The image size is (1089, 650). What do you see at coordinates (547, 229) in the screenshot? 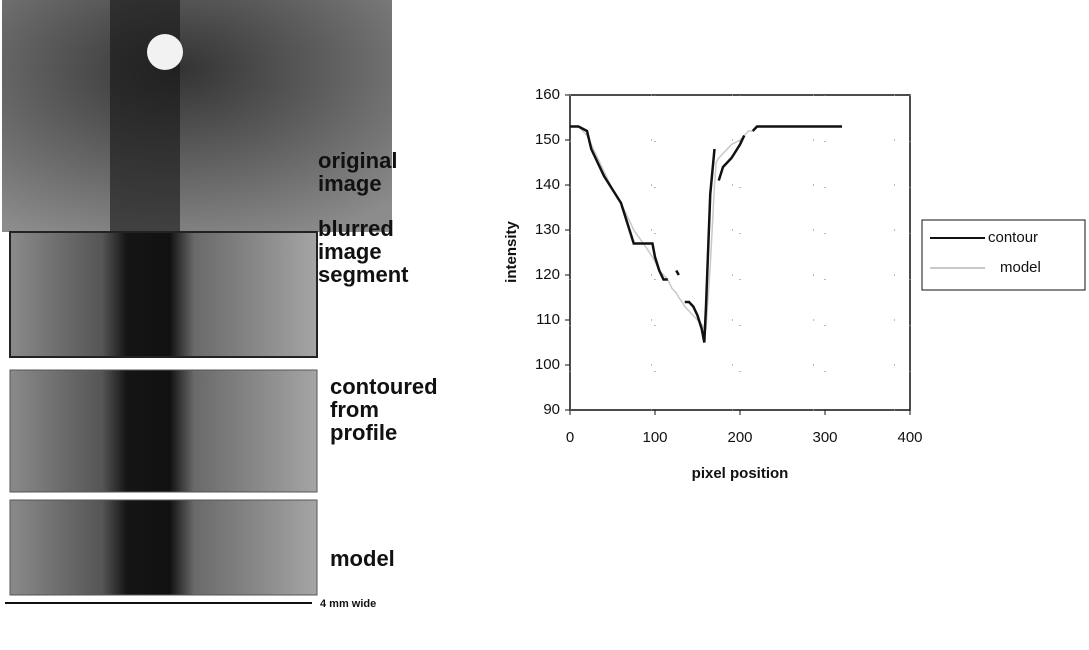
I see `y-tick-label: 130` at bounding box center [547, 229].